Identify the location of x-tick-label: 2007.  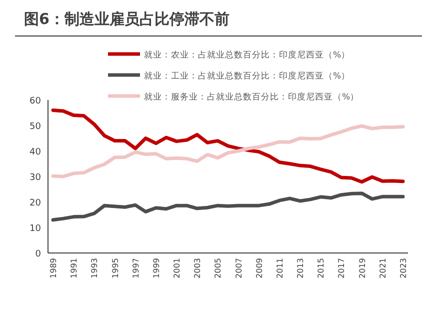
(239, 268).